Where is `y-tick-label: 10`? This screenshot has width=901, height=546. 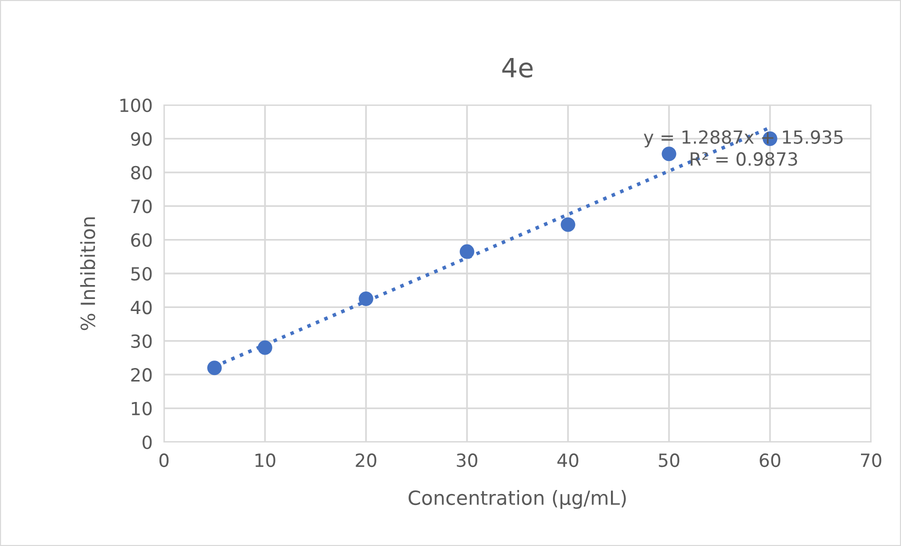
y-tick-label: 10 is located at coordinates (142, 409).